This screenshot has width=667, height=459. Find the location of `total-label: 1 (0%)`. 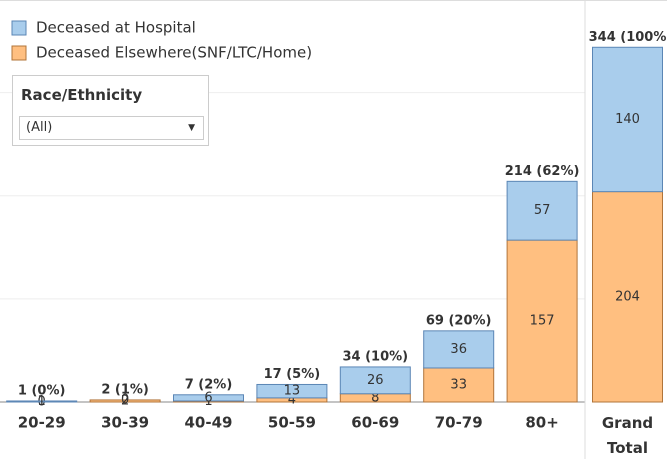

total-label: 1 (0%) is located at coordinates (42, 390).